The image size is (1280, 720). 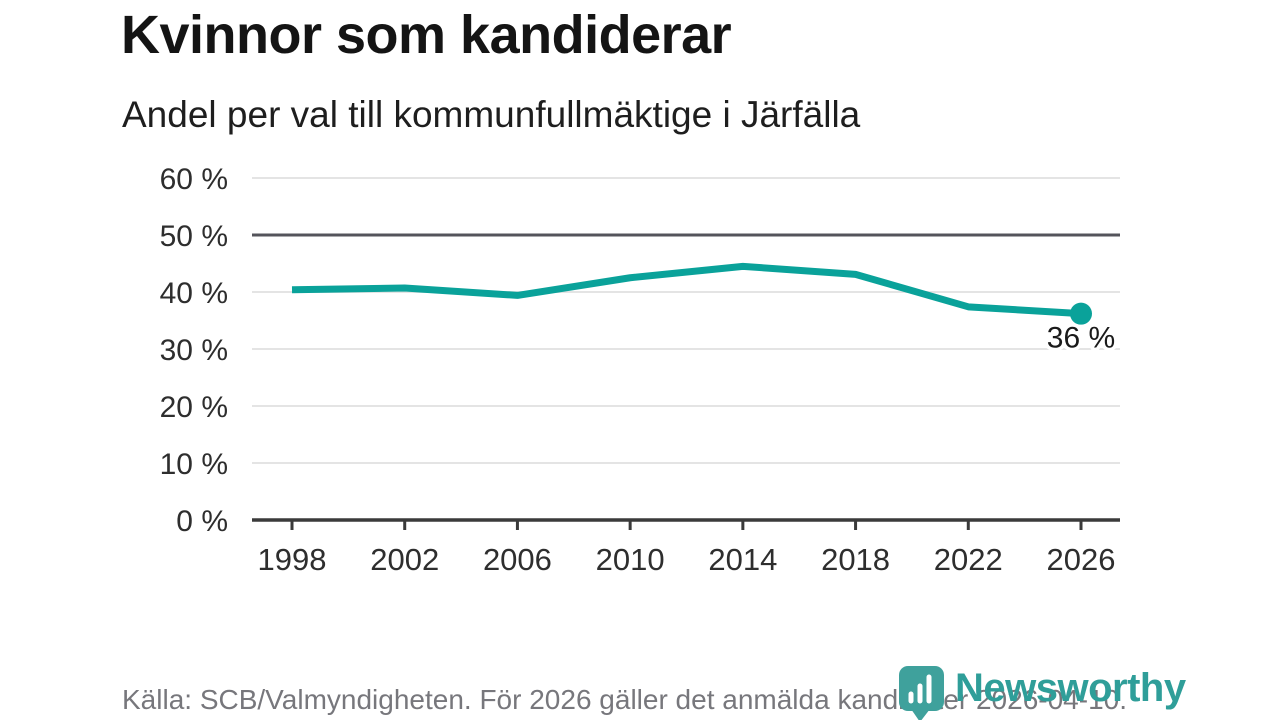 What do you see at coordinates (1081, 338) in the screenshot?
I see `last-point-value-label: 36 %` at bounding box center [1081, 338].